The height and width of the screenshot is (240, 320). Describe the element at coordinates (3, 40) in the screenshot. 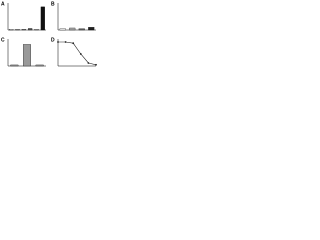

I see `panel-label: C` at that location.